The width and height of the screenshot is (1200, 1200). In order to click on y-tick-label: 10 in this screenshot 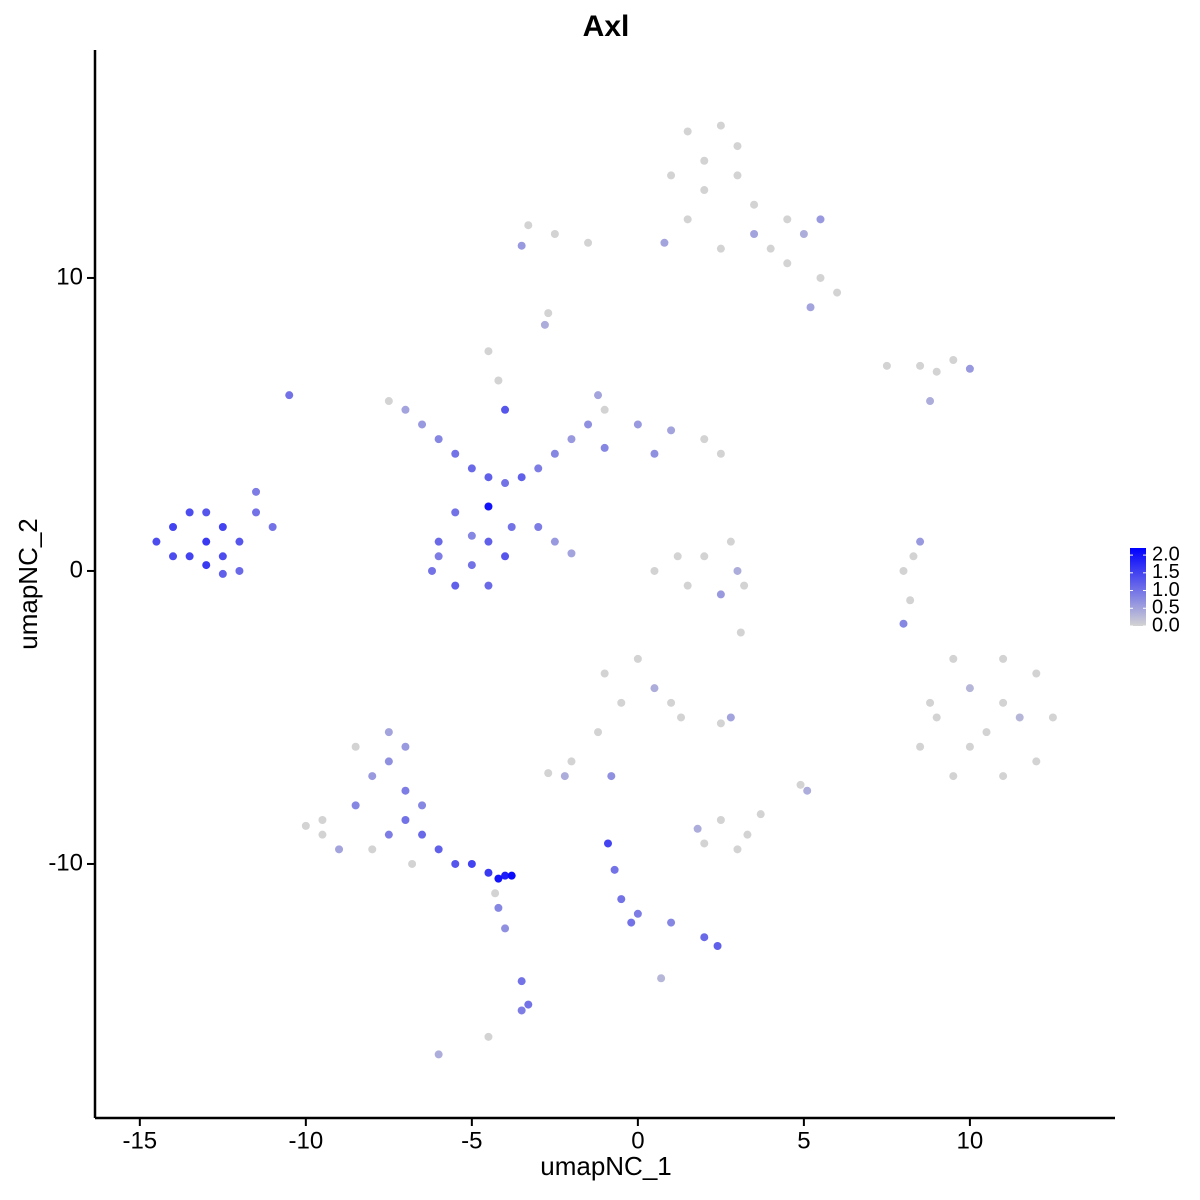, I will do `click(69, 276)`.